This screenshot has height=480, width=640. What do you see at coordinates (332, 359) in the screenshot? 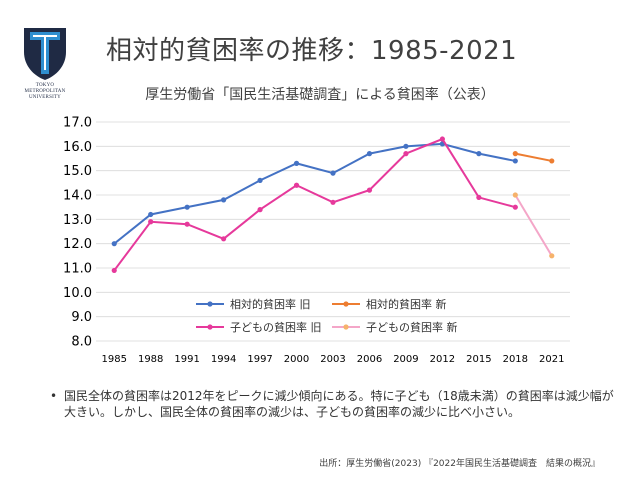
I see `x-tick-label: 2003` at bounding box center [332, 359].